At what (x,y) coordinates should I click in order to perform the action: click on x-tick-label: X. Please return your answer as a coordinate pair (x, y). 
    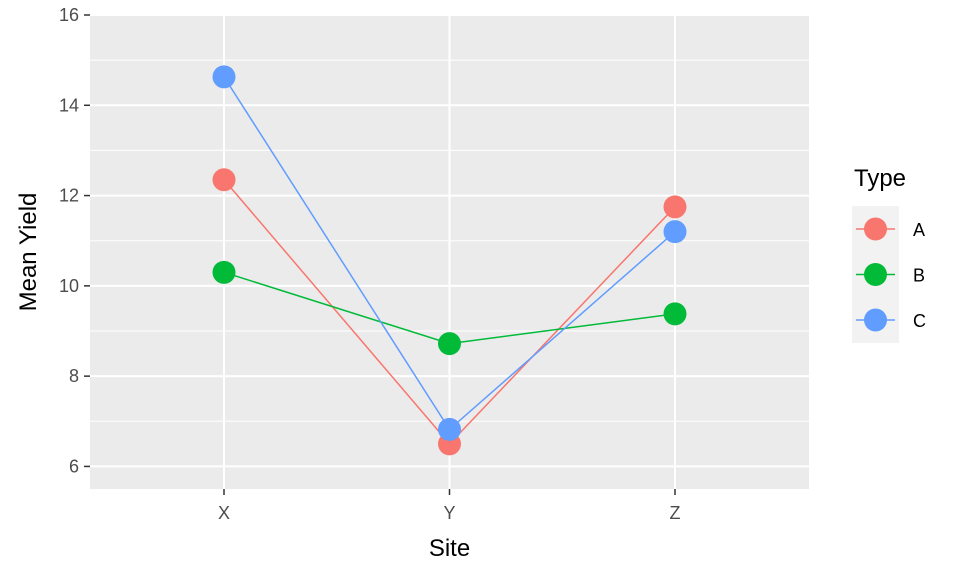
    Looking at the image, I should click on (224, 513).